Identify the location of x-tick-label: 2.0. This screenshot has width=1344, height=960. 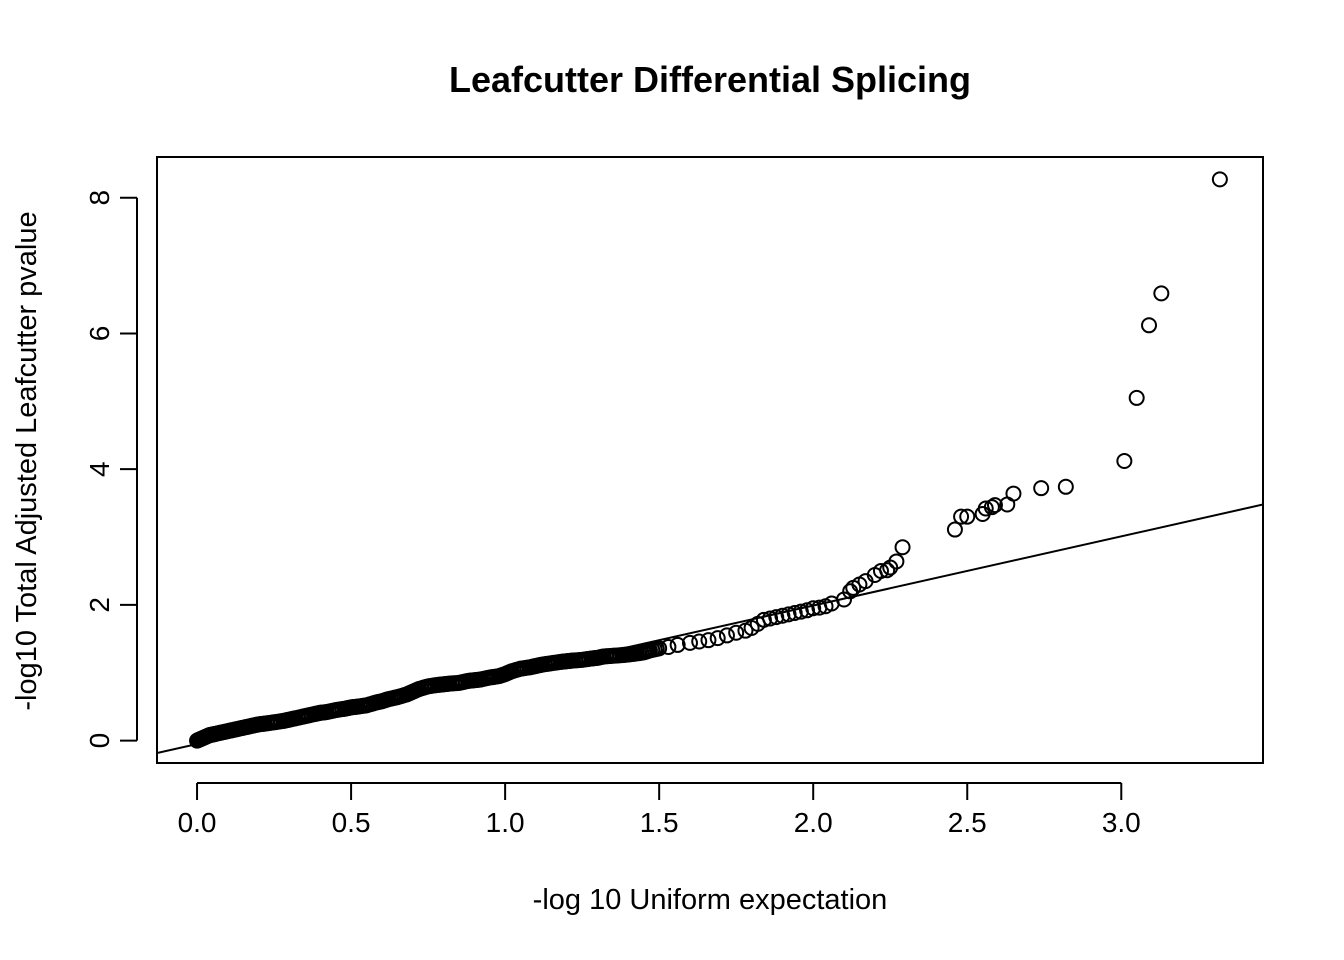
(813, 822).